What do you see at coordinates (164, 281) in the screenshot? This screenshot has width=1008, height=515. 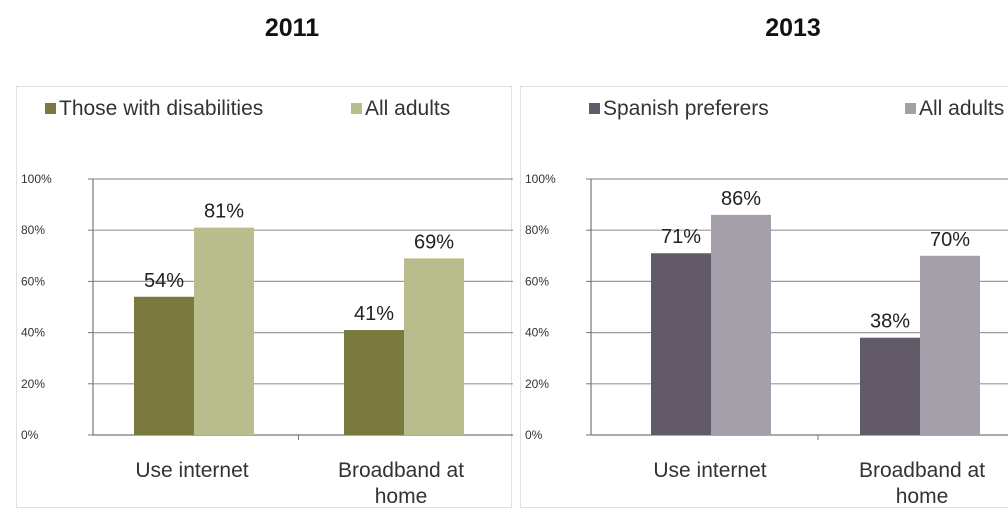 I see `data-label: 54%` at bounding box center [164, 281].